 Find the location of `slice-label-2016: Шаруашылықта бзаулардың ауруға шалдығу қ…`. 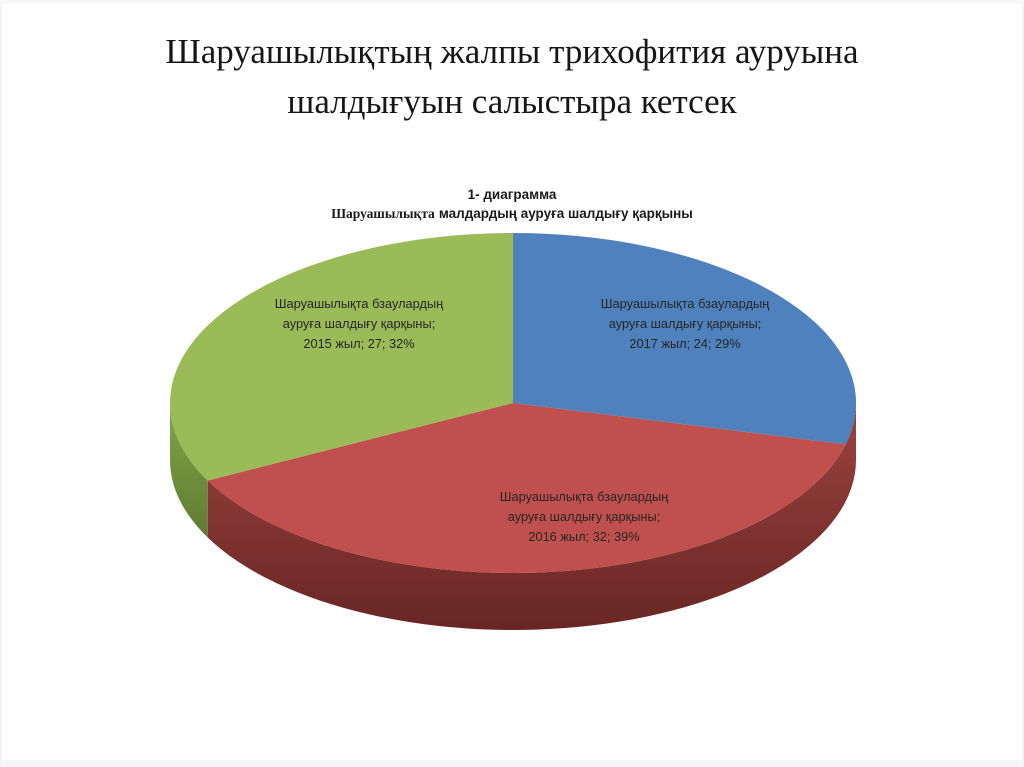

slice-label-2016: Шаруашылықта бзаулардың ауруға шалдығу қ… is located at coordinates (584, 517).